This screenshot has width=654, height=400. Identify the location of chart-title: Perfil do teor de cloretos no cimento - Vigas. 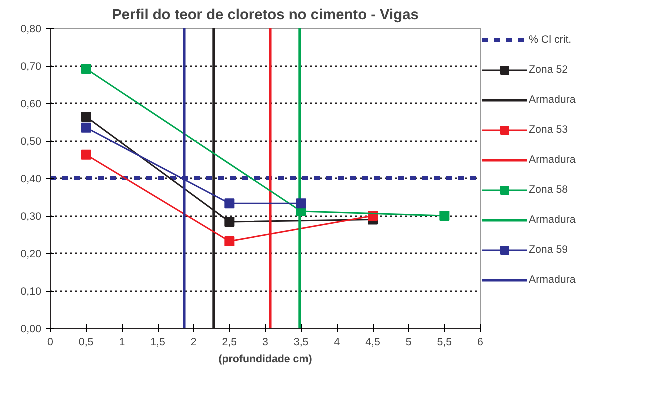
(265, 16).